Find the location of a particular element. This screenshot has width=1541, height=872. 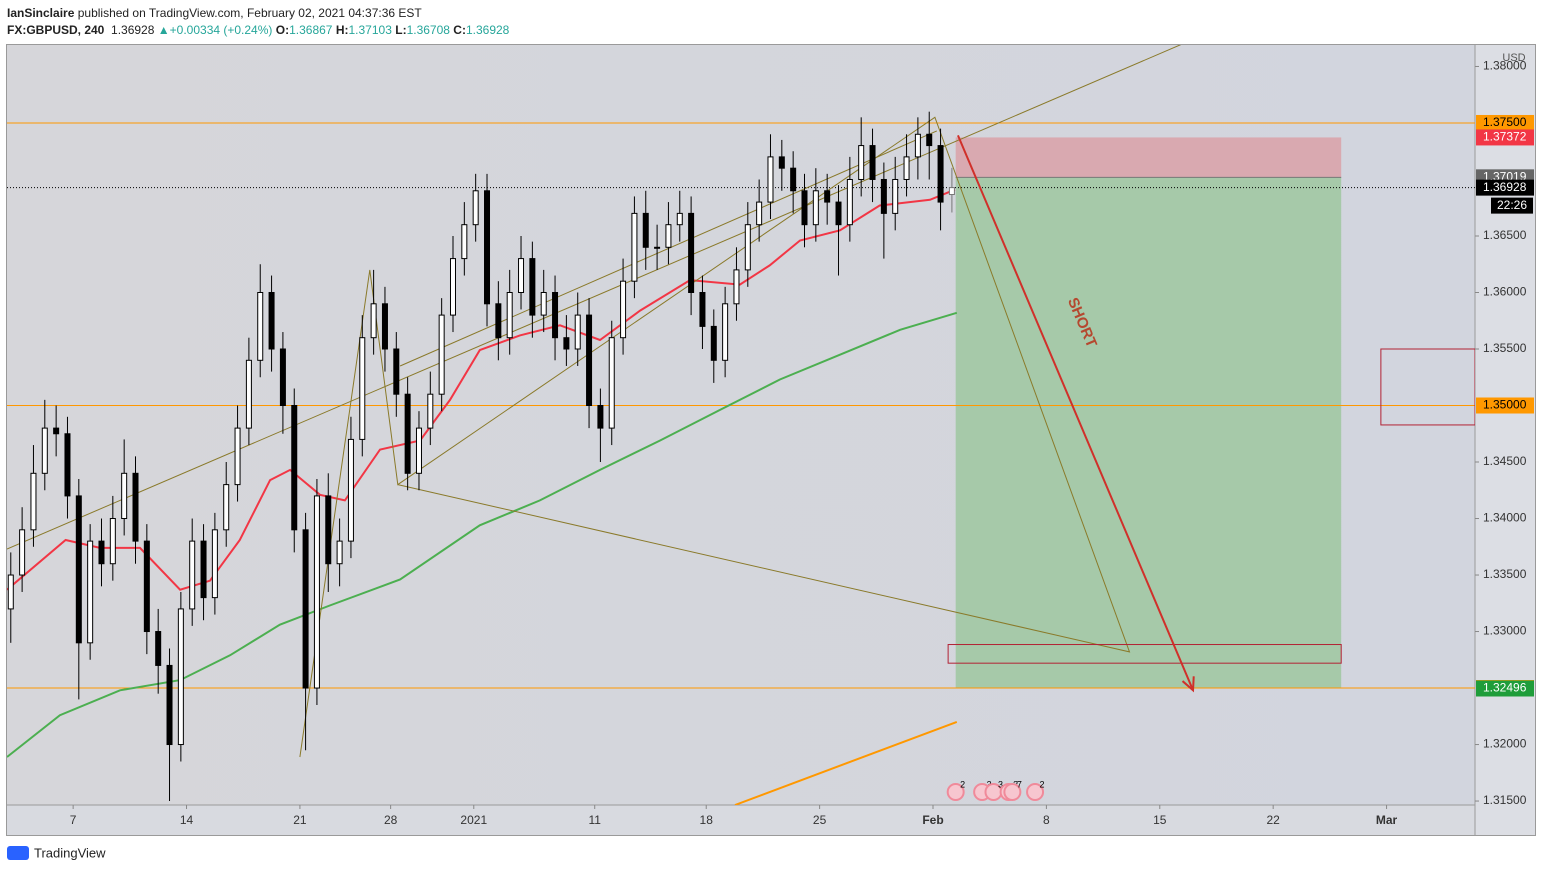

y-tick-label: 1.32000 is located at coordinates (1505, 744).